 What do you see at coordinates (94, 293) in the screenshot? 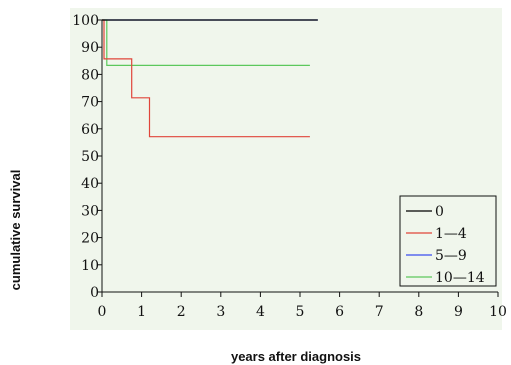
I see `y-tick-label: 0` at bounding box center [94, 293].